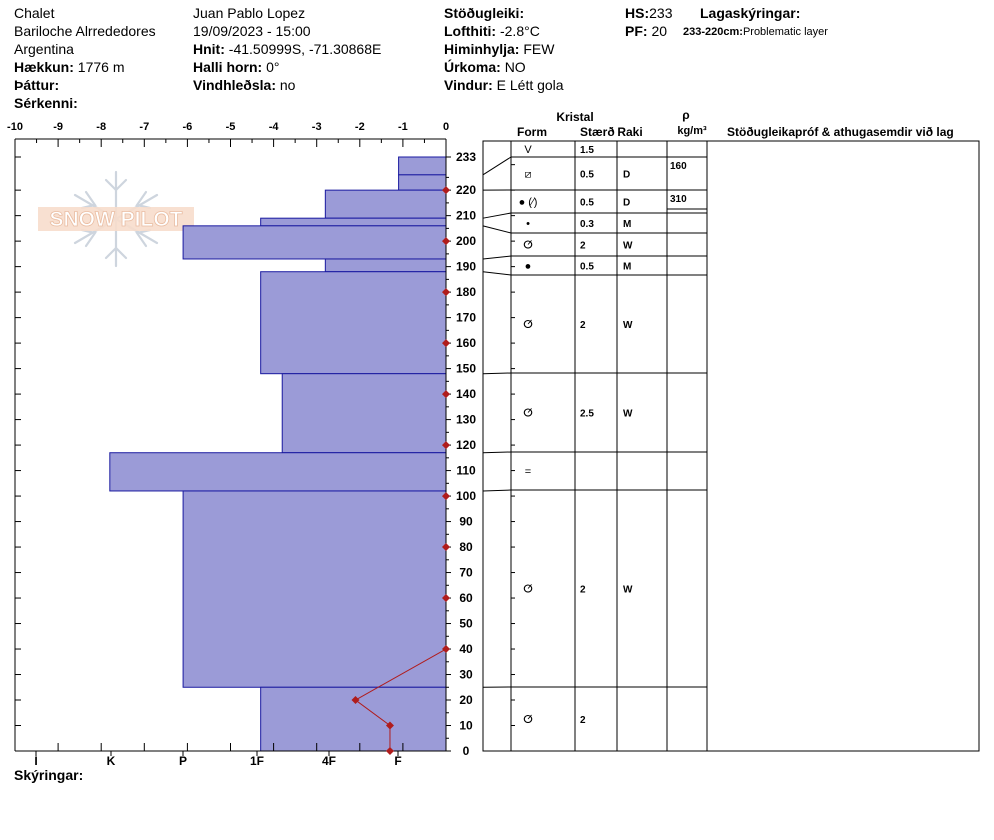 The image size is (994, 840). Describe the element at coordinates (15, 127) in the screenshot. I see `top-tick-label: -10` at that location.